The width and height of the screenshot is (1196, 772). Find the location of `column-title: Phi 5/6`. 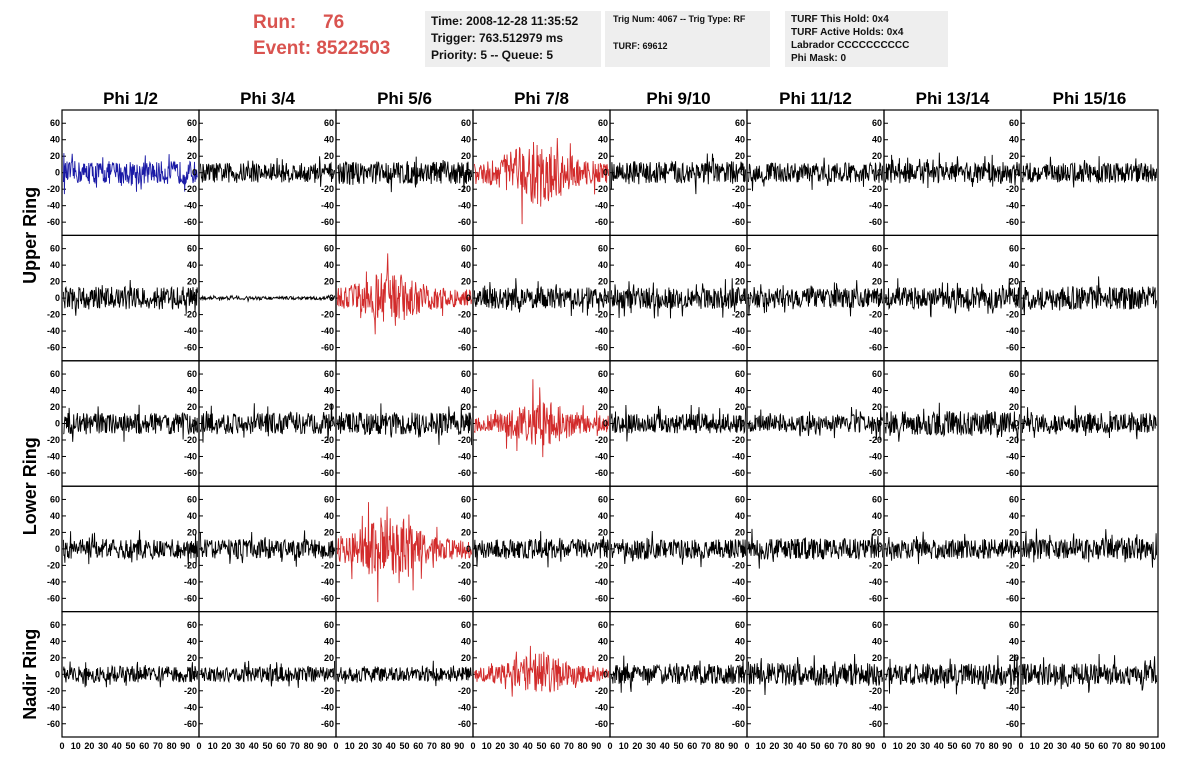

column-title: Phi 5/6 is located at coordinates (404, 98).